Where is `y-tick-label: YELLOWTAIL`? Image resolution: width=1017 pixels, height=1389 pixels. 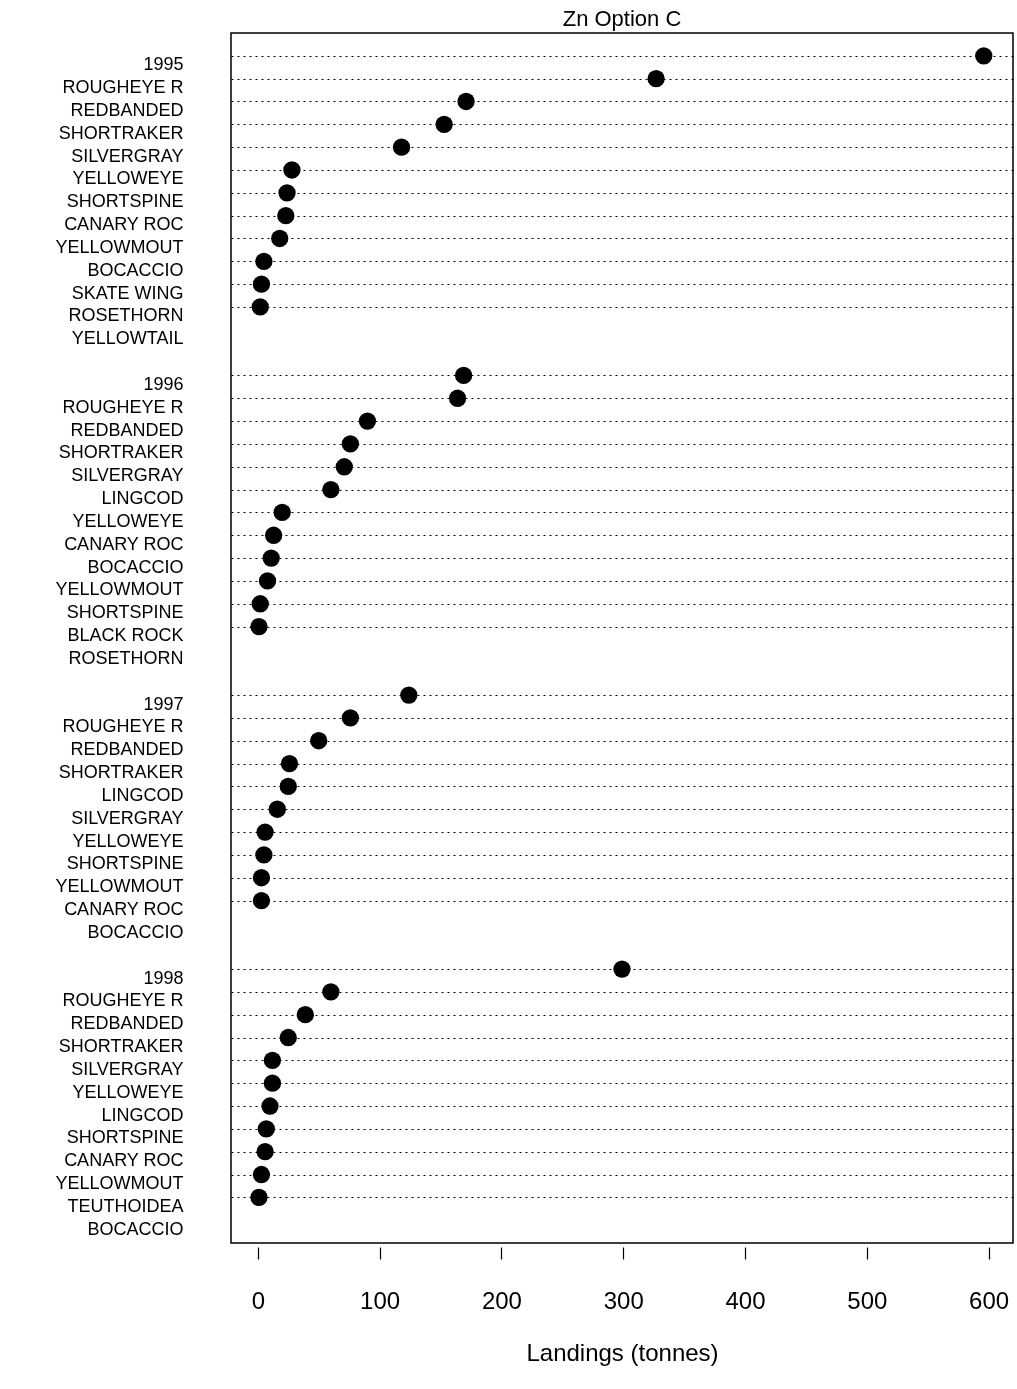 y-tick-label: YELLOWTAIL is located at coordinates (127, 338).